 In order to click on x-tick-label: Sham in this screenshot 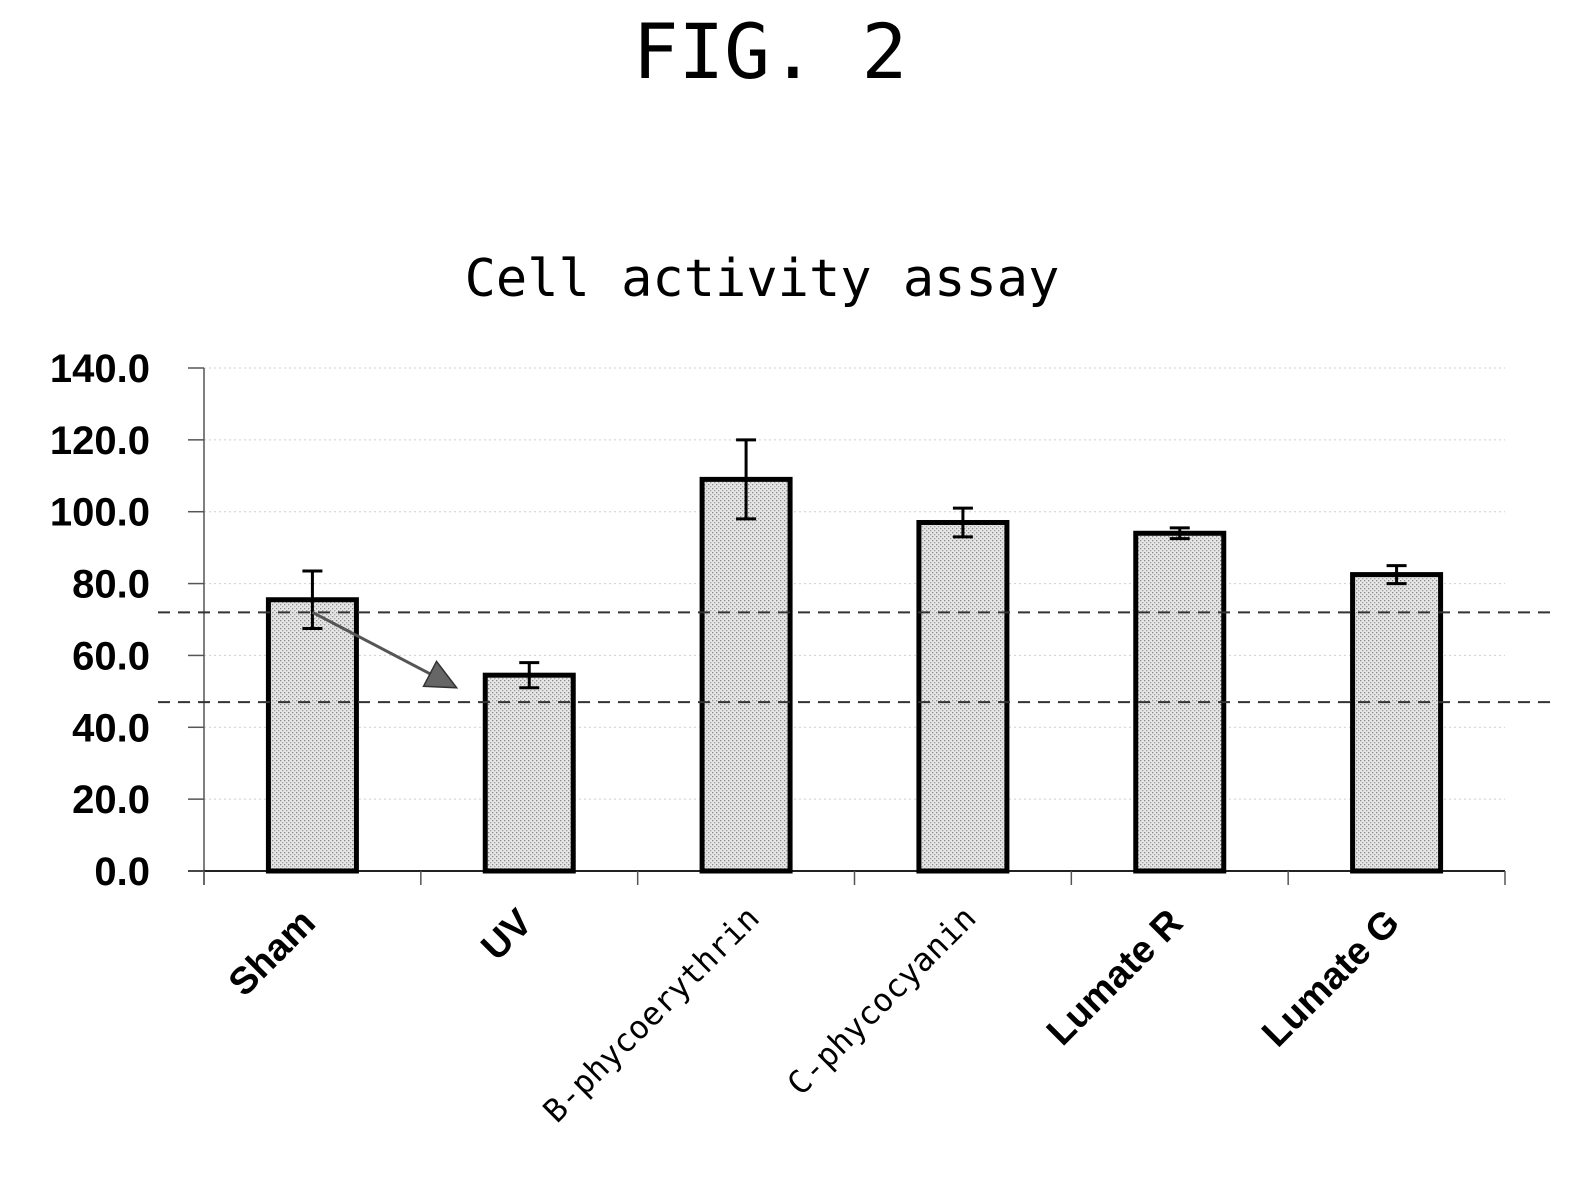, I will do `click(272, 953)`.